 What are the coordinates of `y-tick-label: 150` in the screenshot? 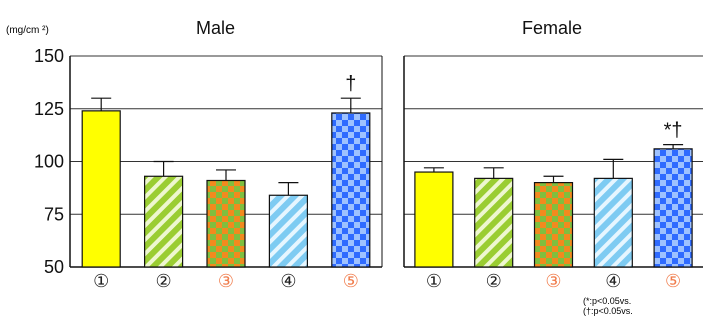 It's located at (49, 56).